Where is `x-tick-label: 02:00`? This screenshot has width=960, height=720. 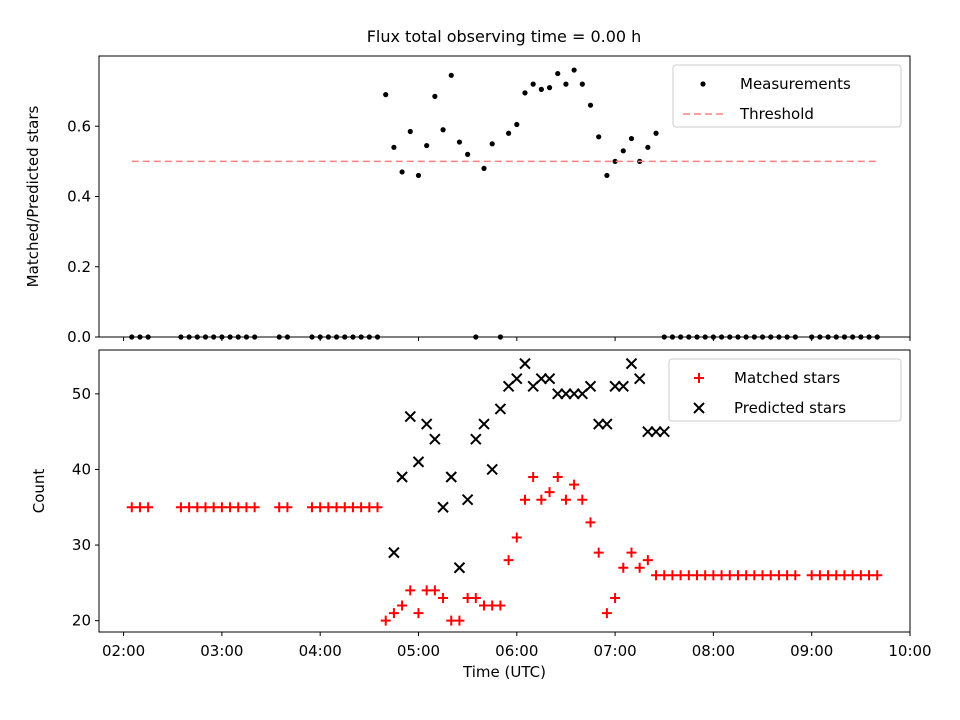 x-tick-label: 02:00 is located at coordinates (123, 651).